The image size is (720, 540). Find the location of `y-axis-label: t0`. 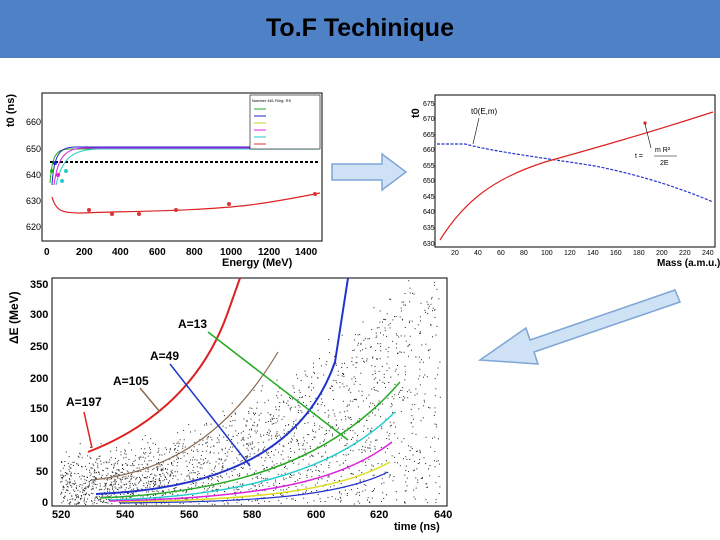

y-axis-label: t0 is located at coordinates (416, 113).